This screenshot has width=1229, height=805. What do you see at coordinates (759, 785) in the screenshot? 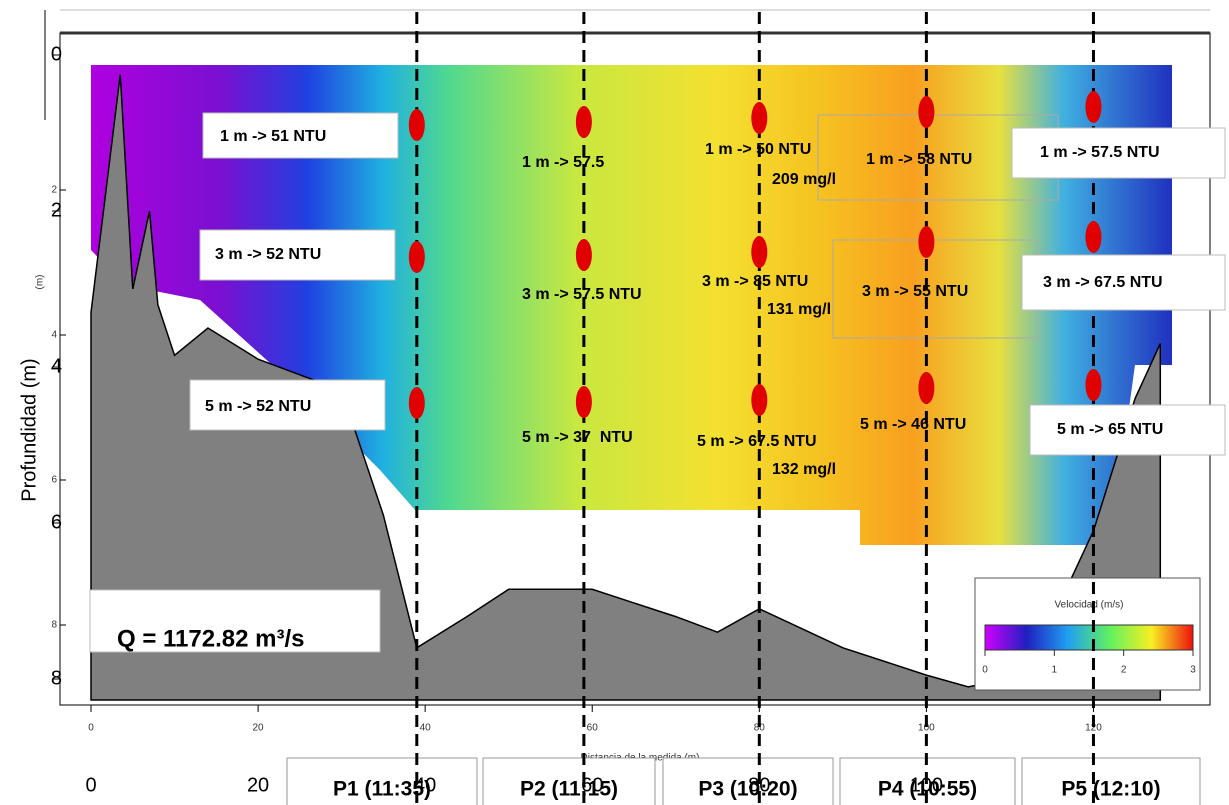
I see `x-tick-label: 80` at bounding box center [759, 785].